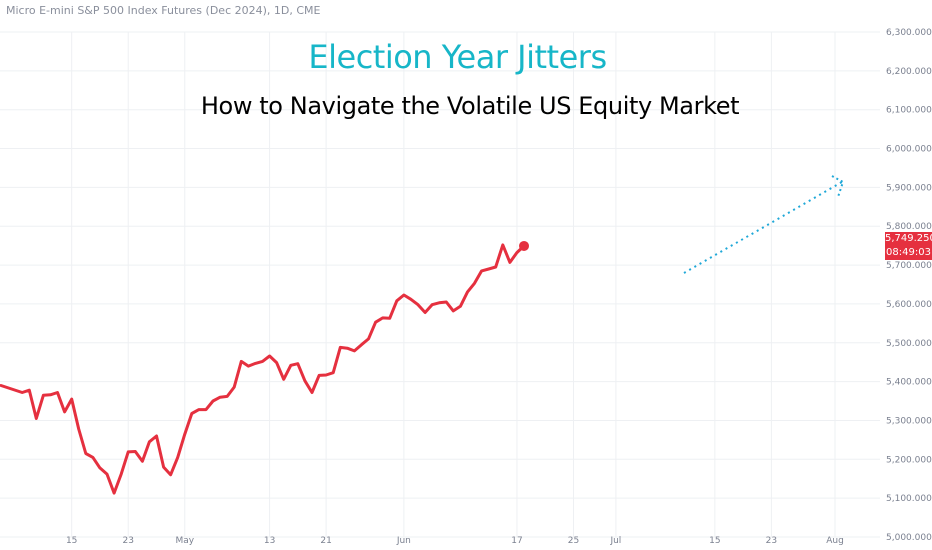  What do you see at coordinates (909, 188) in the screenshot?
I see `y-tick-label: 5,900.000` at bounding box center [909, 188].